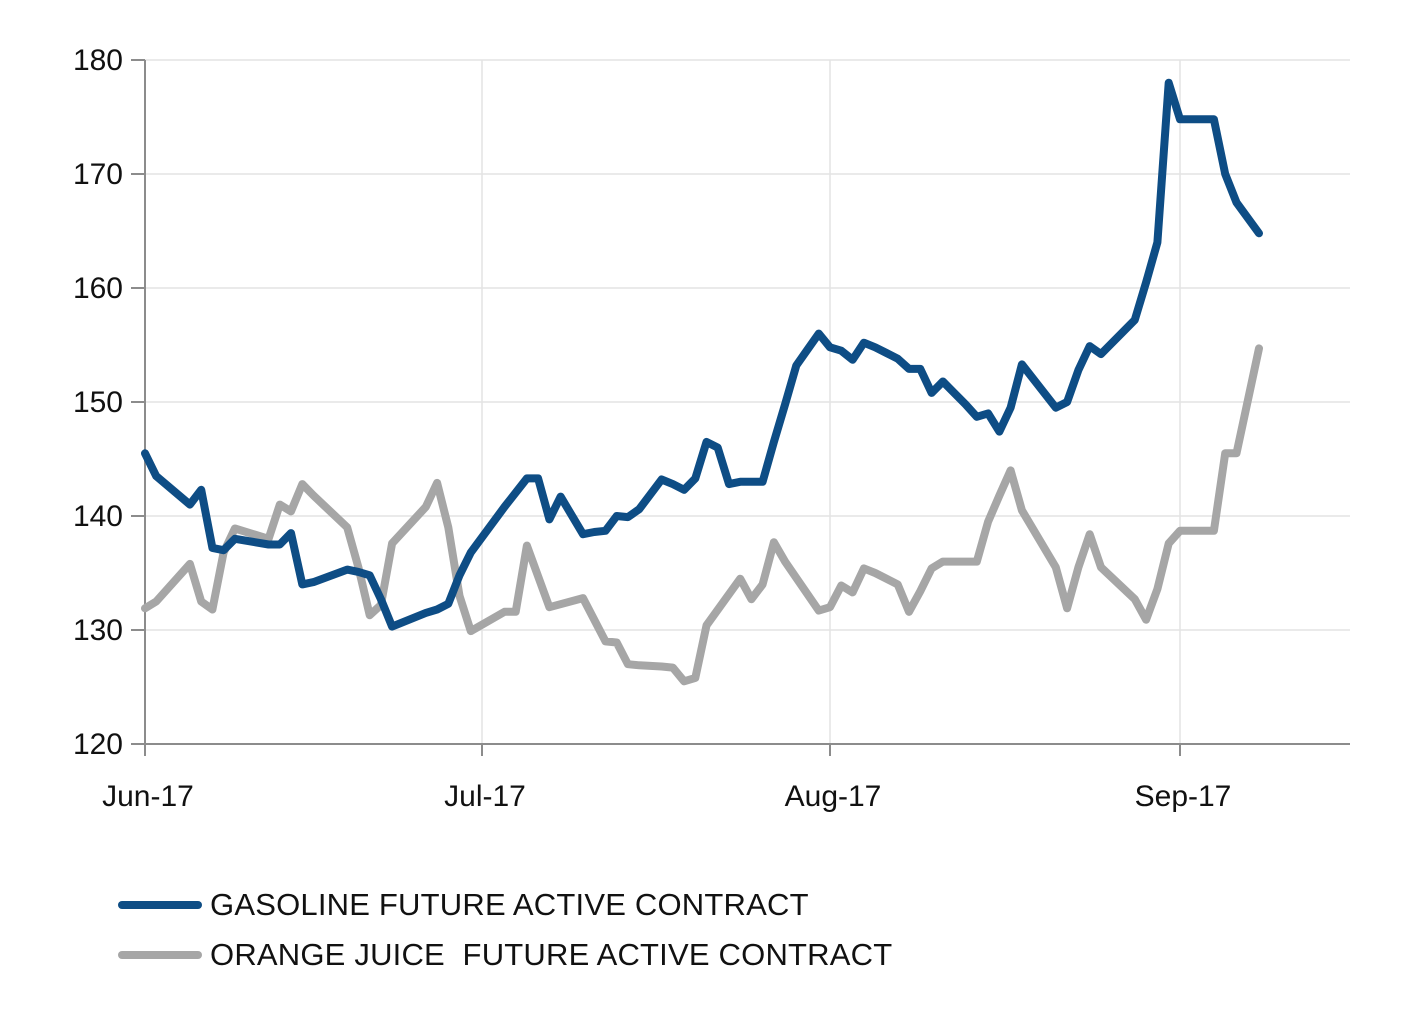  What do you see at coordinates (148, 796) in the screenshot?
I see `x-tick-label: Jun-17` at bounding box center [148, 796].